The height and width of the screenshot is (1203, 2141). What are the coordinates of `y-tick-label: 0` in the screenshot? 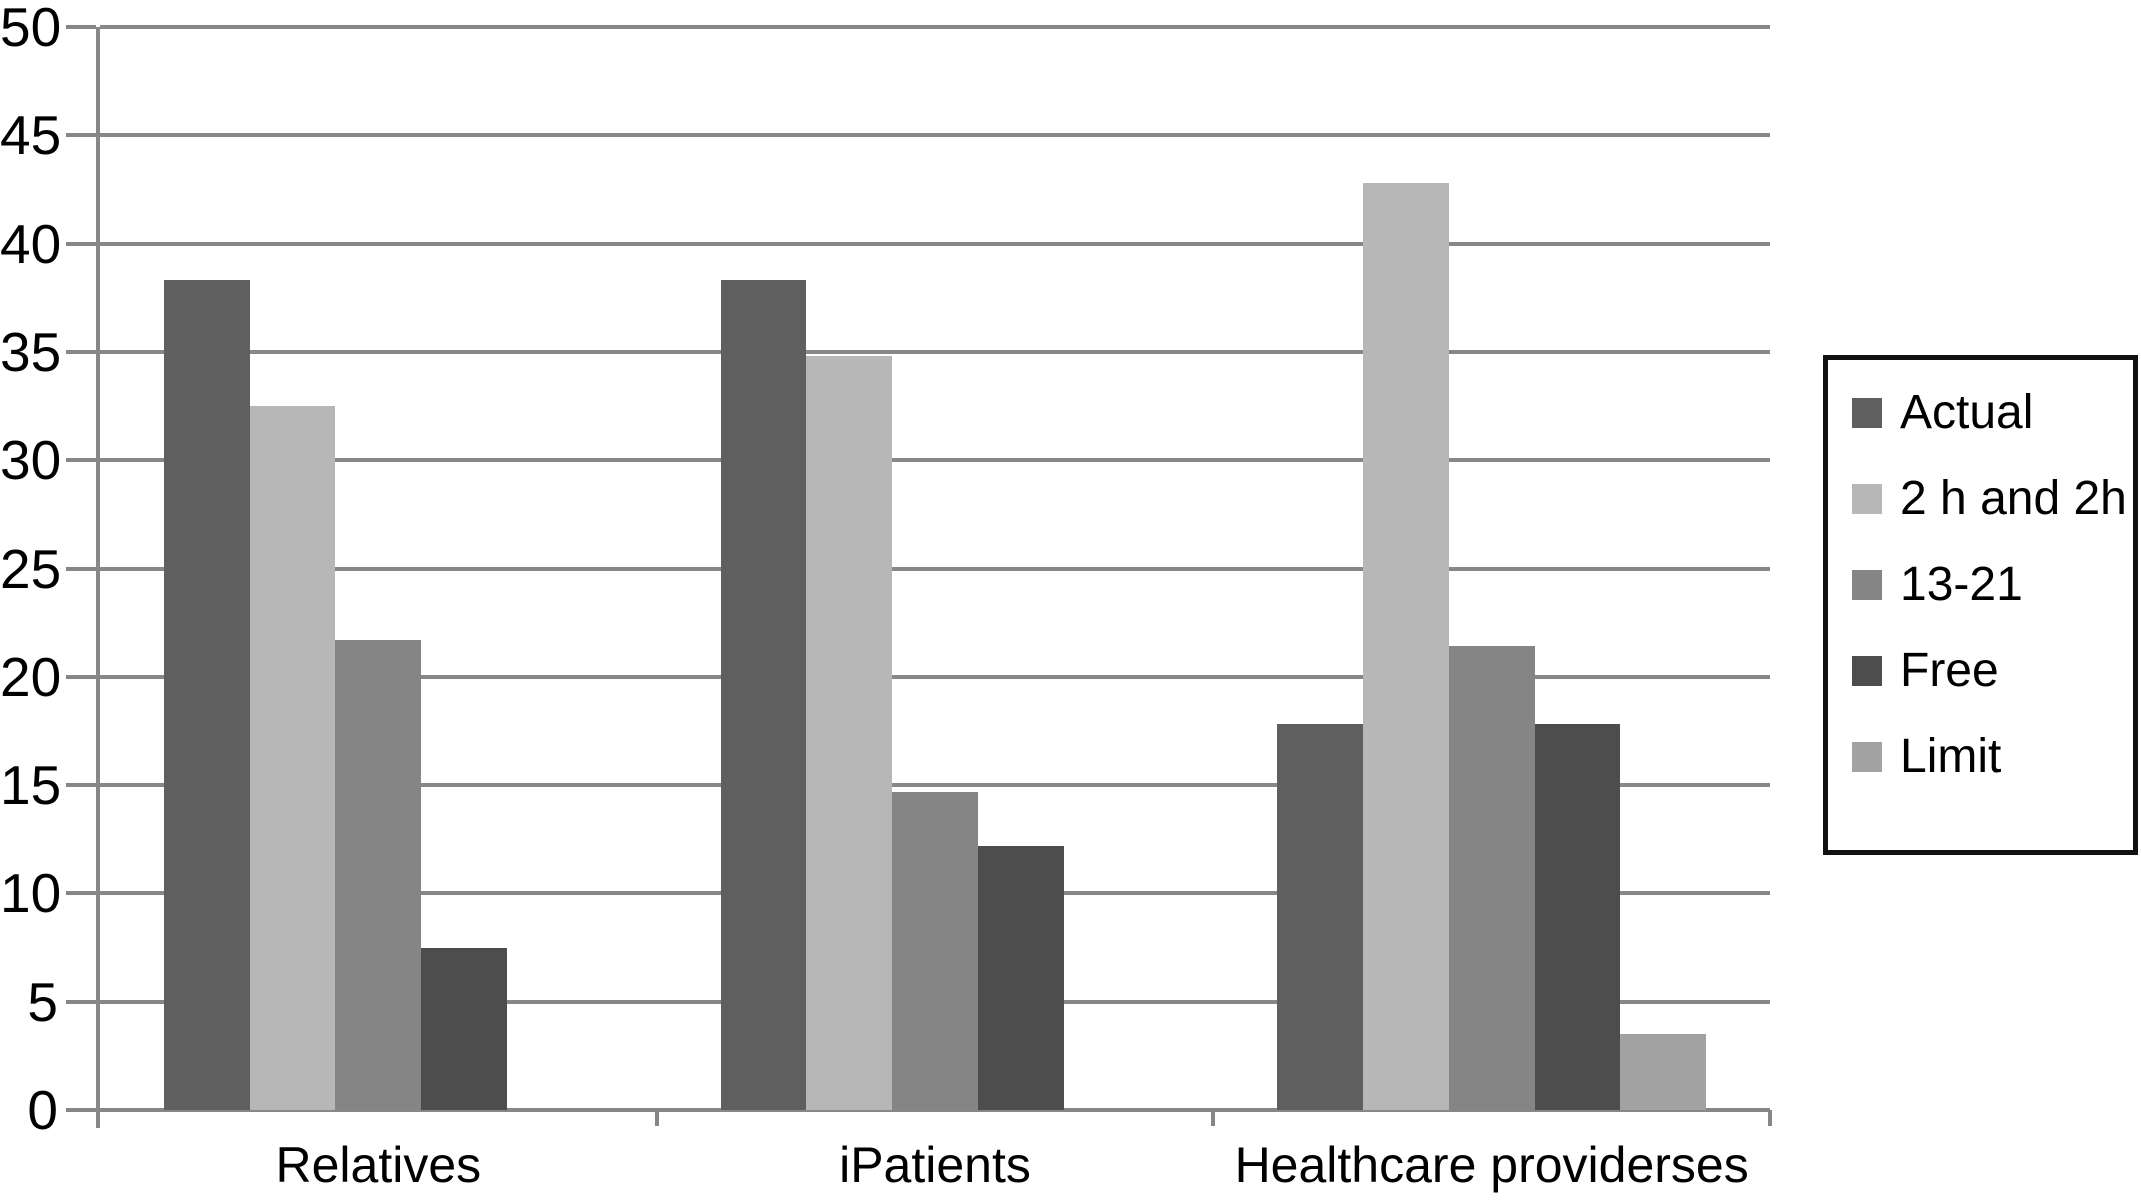 It's located at (42, 1110).